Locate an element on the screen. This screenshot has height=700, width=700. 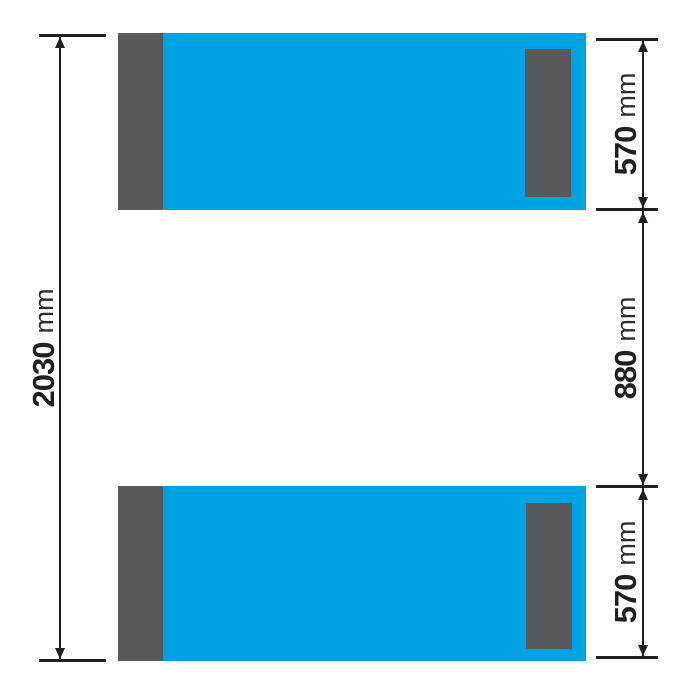
right-dim-bottom-arrow-down is located at coordinates (643, 650).